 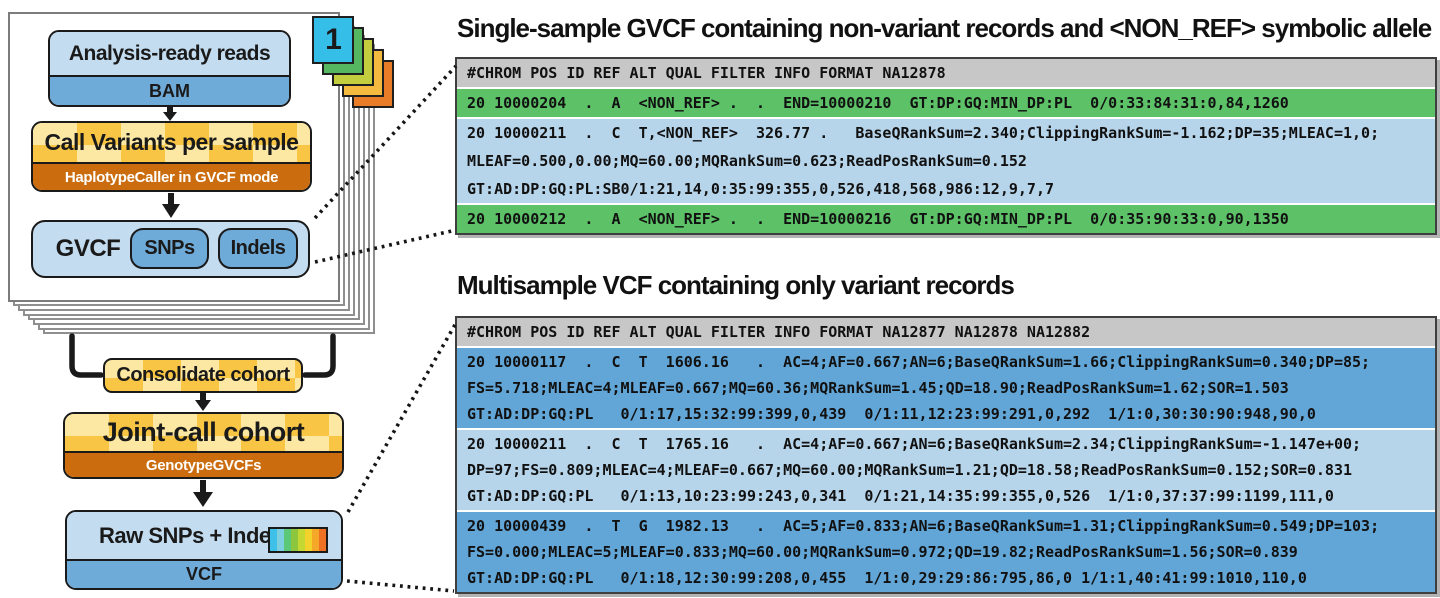 I want to click on snps-chip: SNPs, so click(x=169, y=248).